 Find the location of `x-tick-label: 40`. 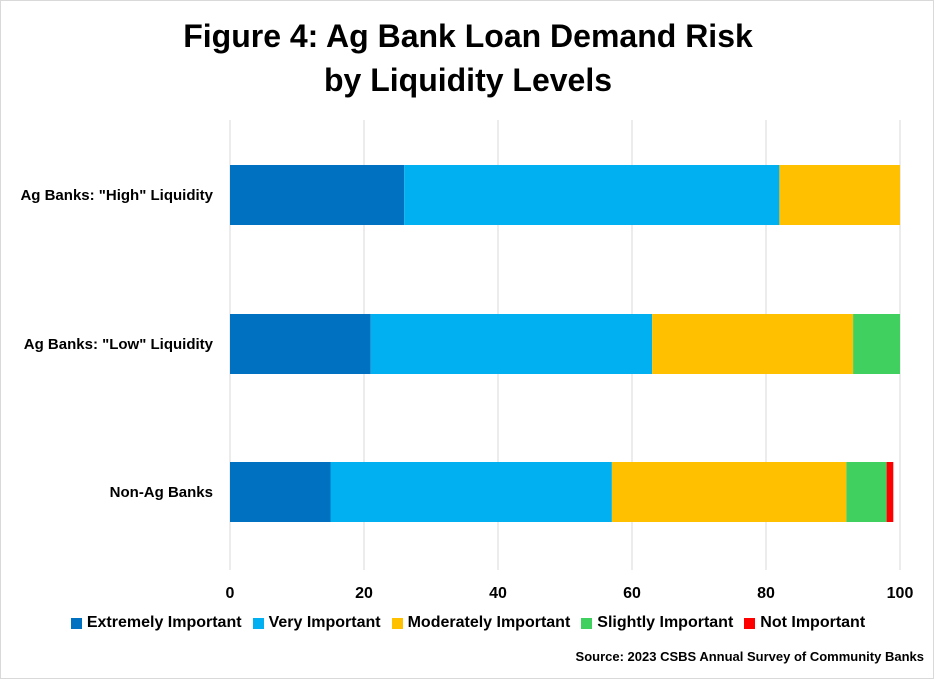

x-tick-label: 40 is located at coordinates (498, 593).